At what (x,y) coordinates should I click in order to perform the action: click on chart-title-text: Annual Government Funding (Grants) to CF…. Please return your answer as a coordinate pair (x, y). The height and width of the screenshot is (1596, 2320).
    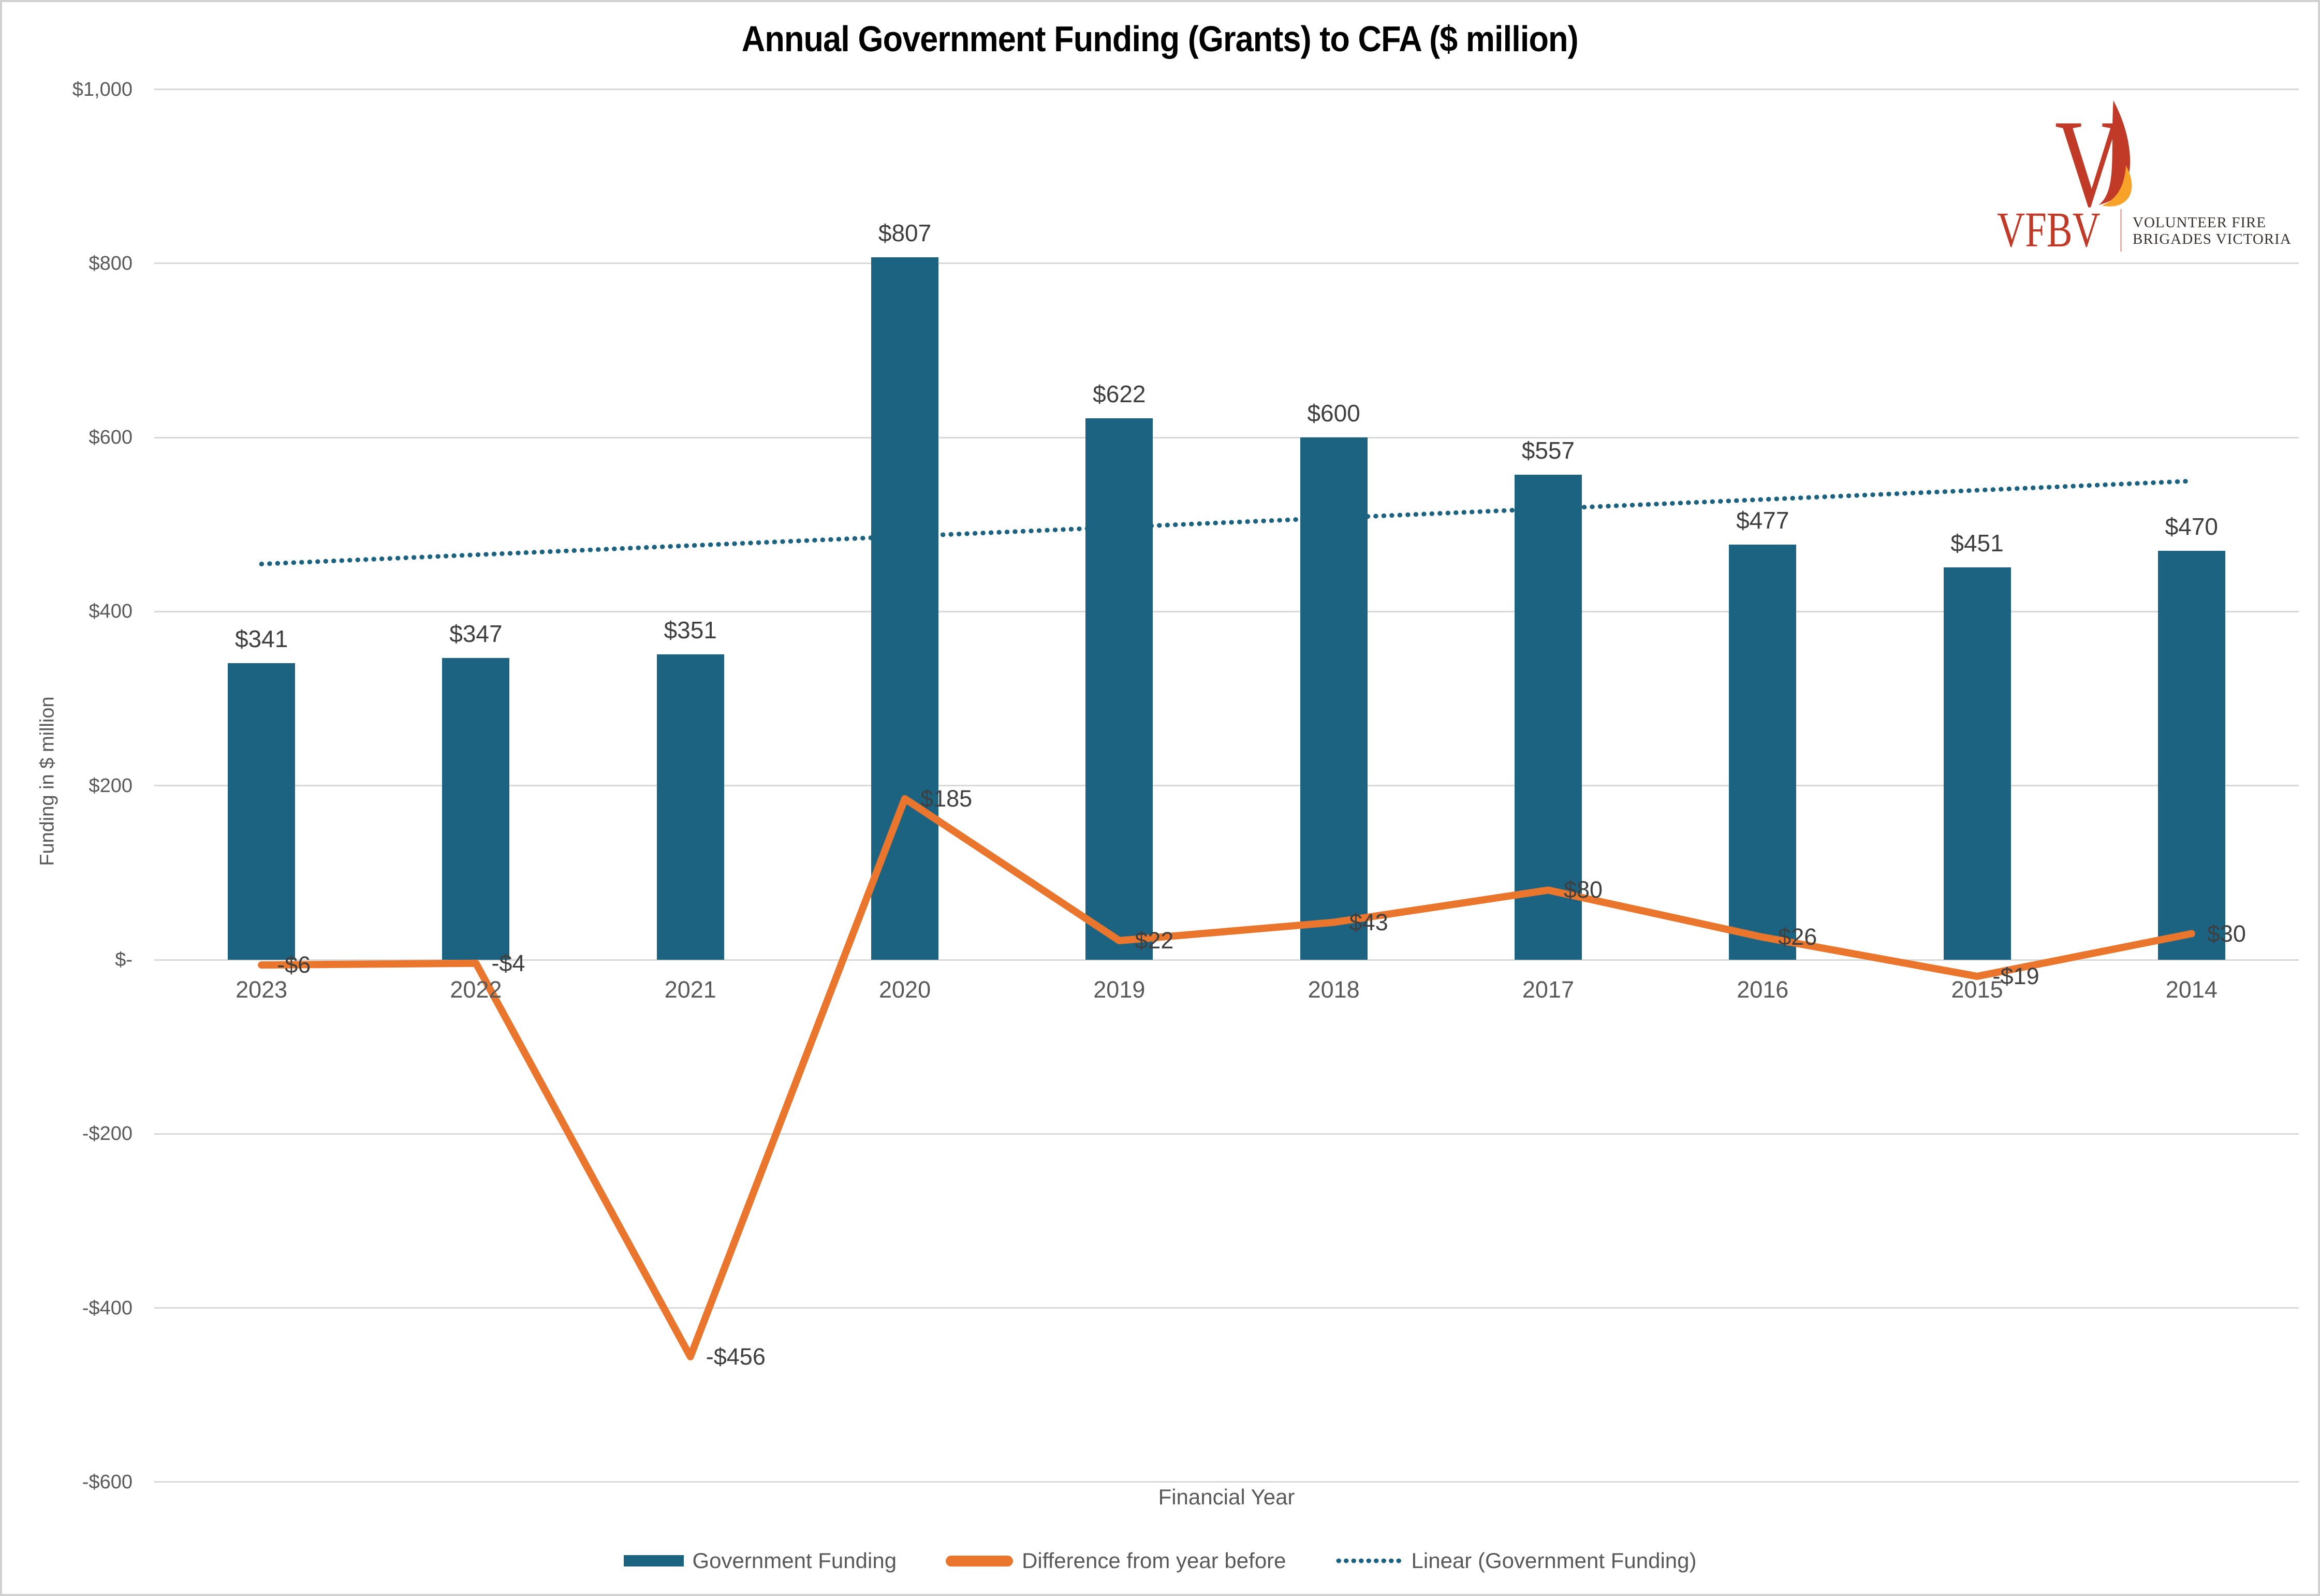
    Looking at the image, I should click on (1160, 39).